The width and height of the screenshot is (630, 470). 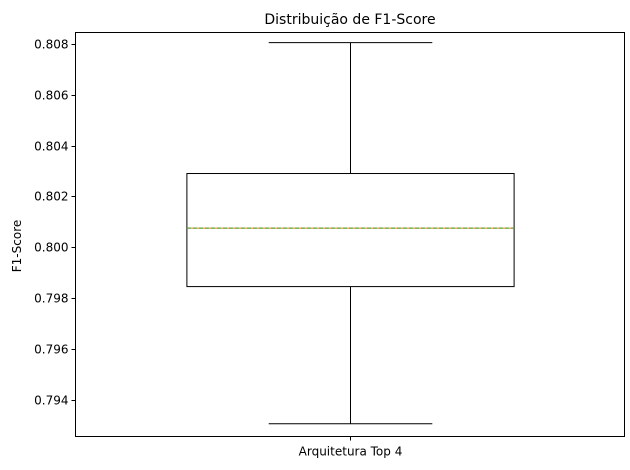 What do you see at coordinates (349, 20) in the screenshot?
I see `chart-title: Distribuição de F1-Score` at bounding box center [349, 20].